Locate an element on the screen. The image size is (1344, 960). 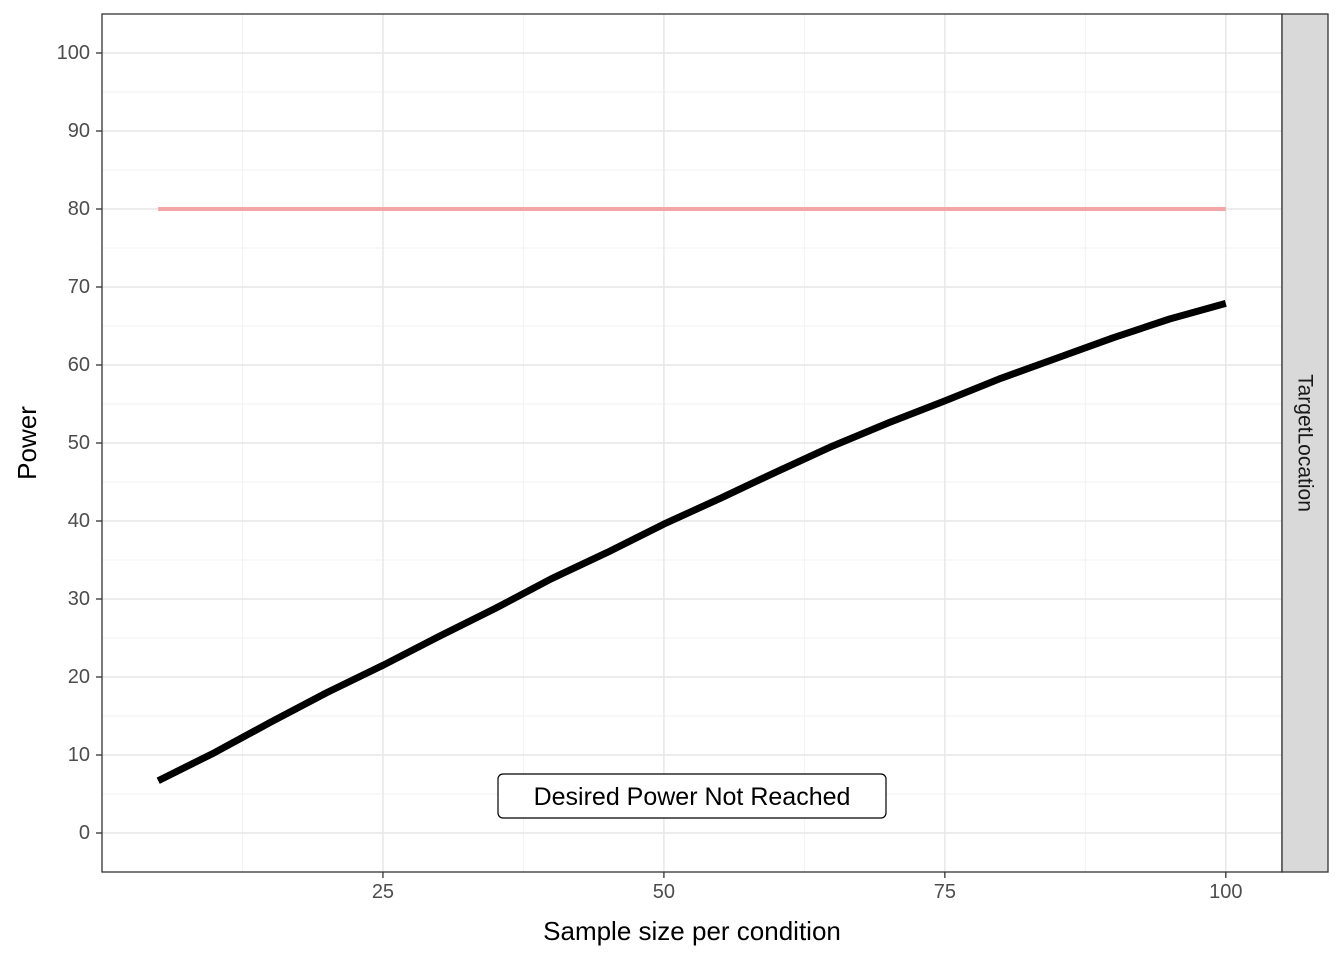
y-tick-label: 80 is located at coordinates (79, 209).